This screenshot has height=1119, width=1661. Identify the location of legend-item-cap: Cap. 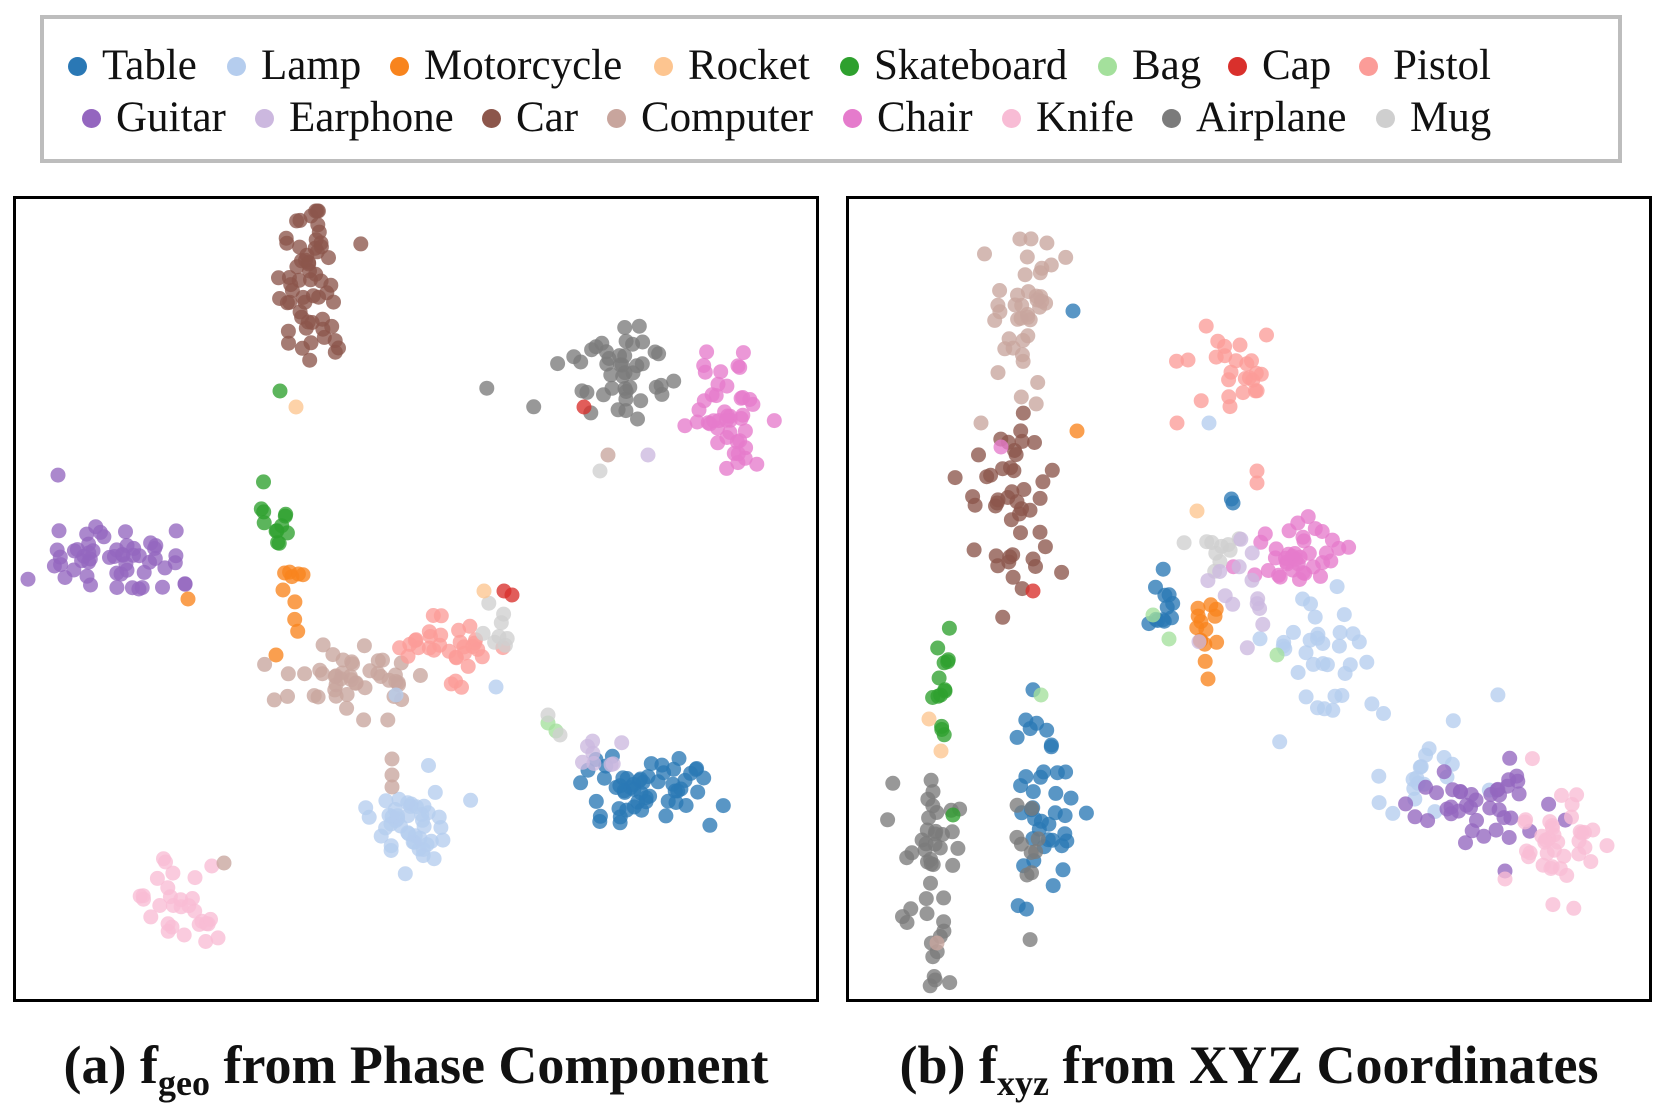
(1279, 66).